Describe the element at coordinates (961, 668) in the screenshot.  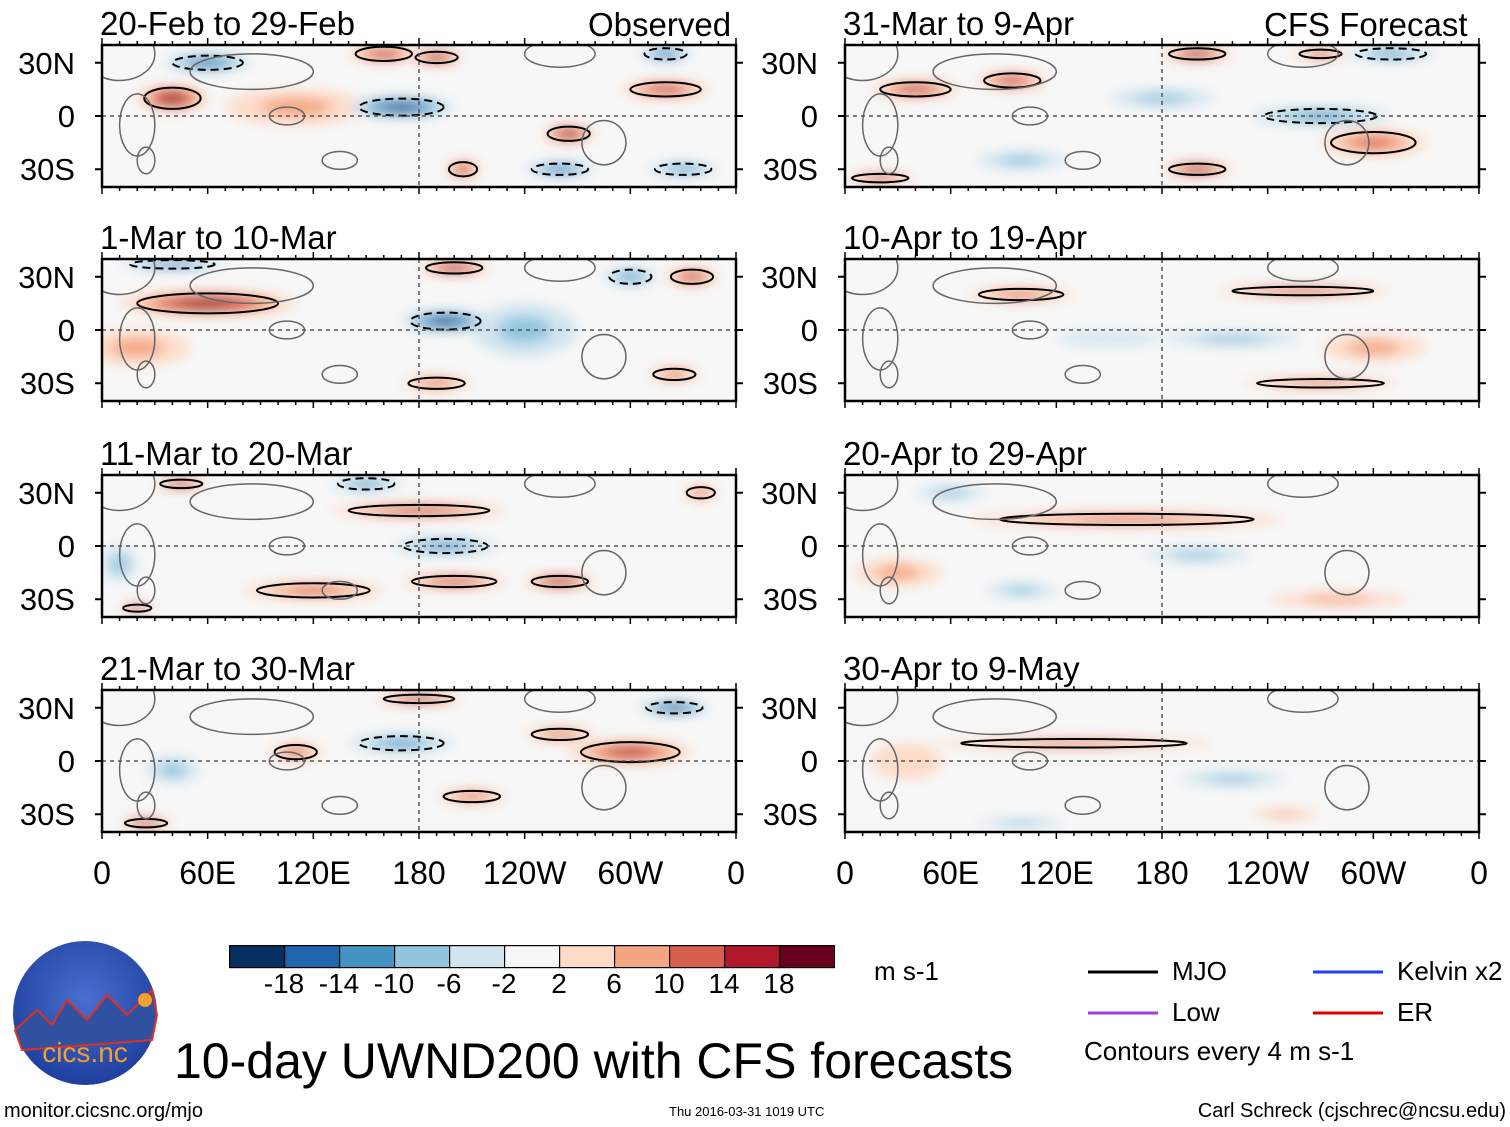
I see `panel-title: 30-Apr to 9-May` at that location.